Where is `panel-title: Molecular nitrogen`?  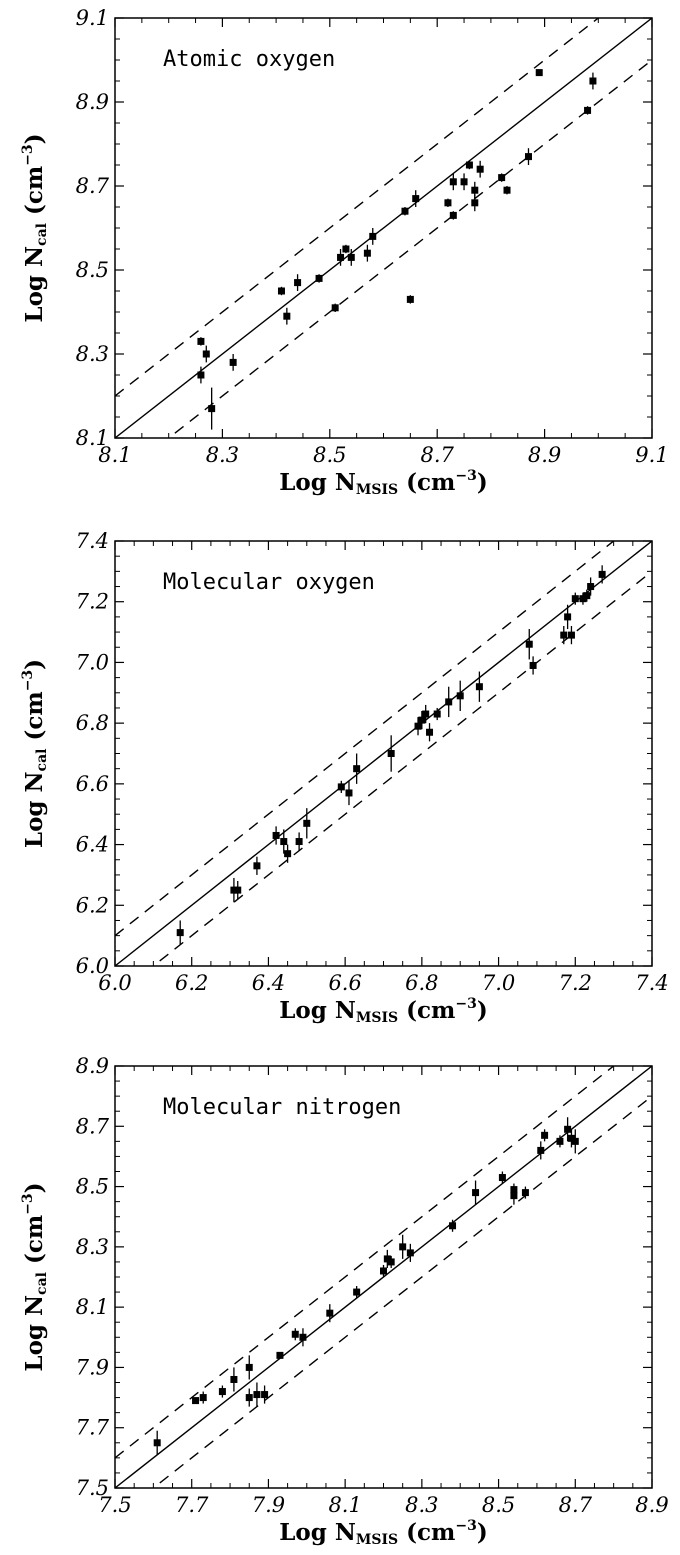
panel-title: Molecular nitrogen is located at coordinates (282, 1107).